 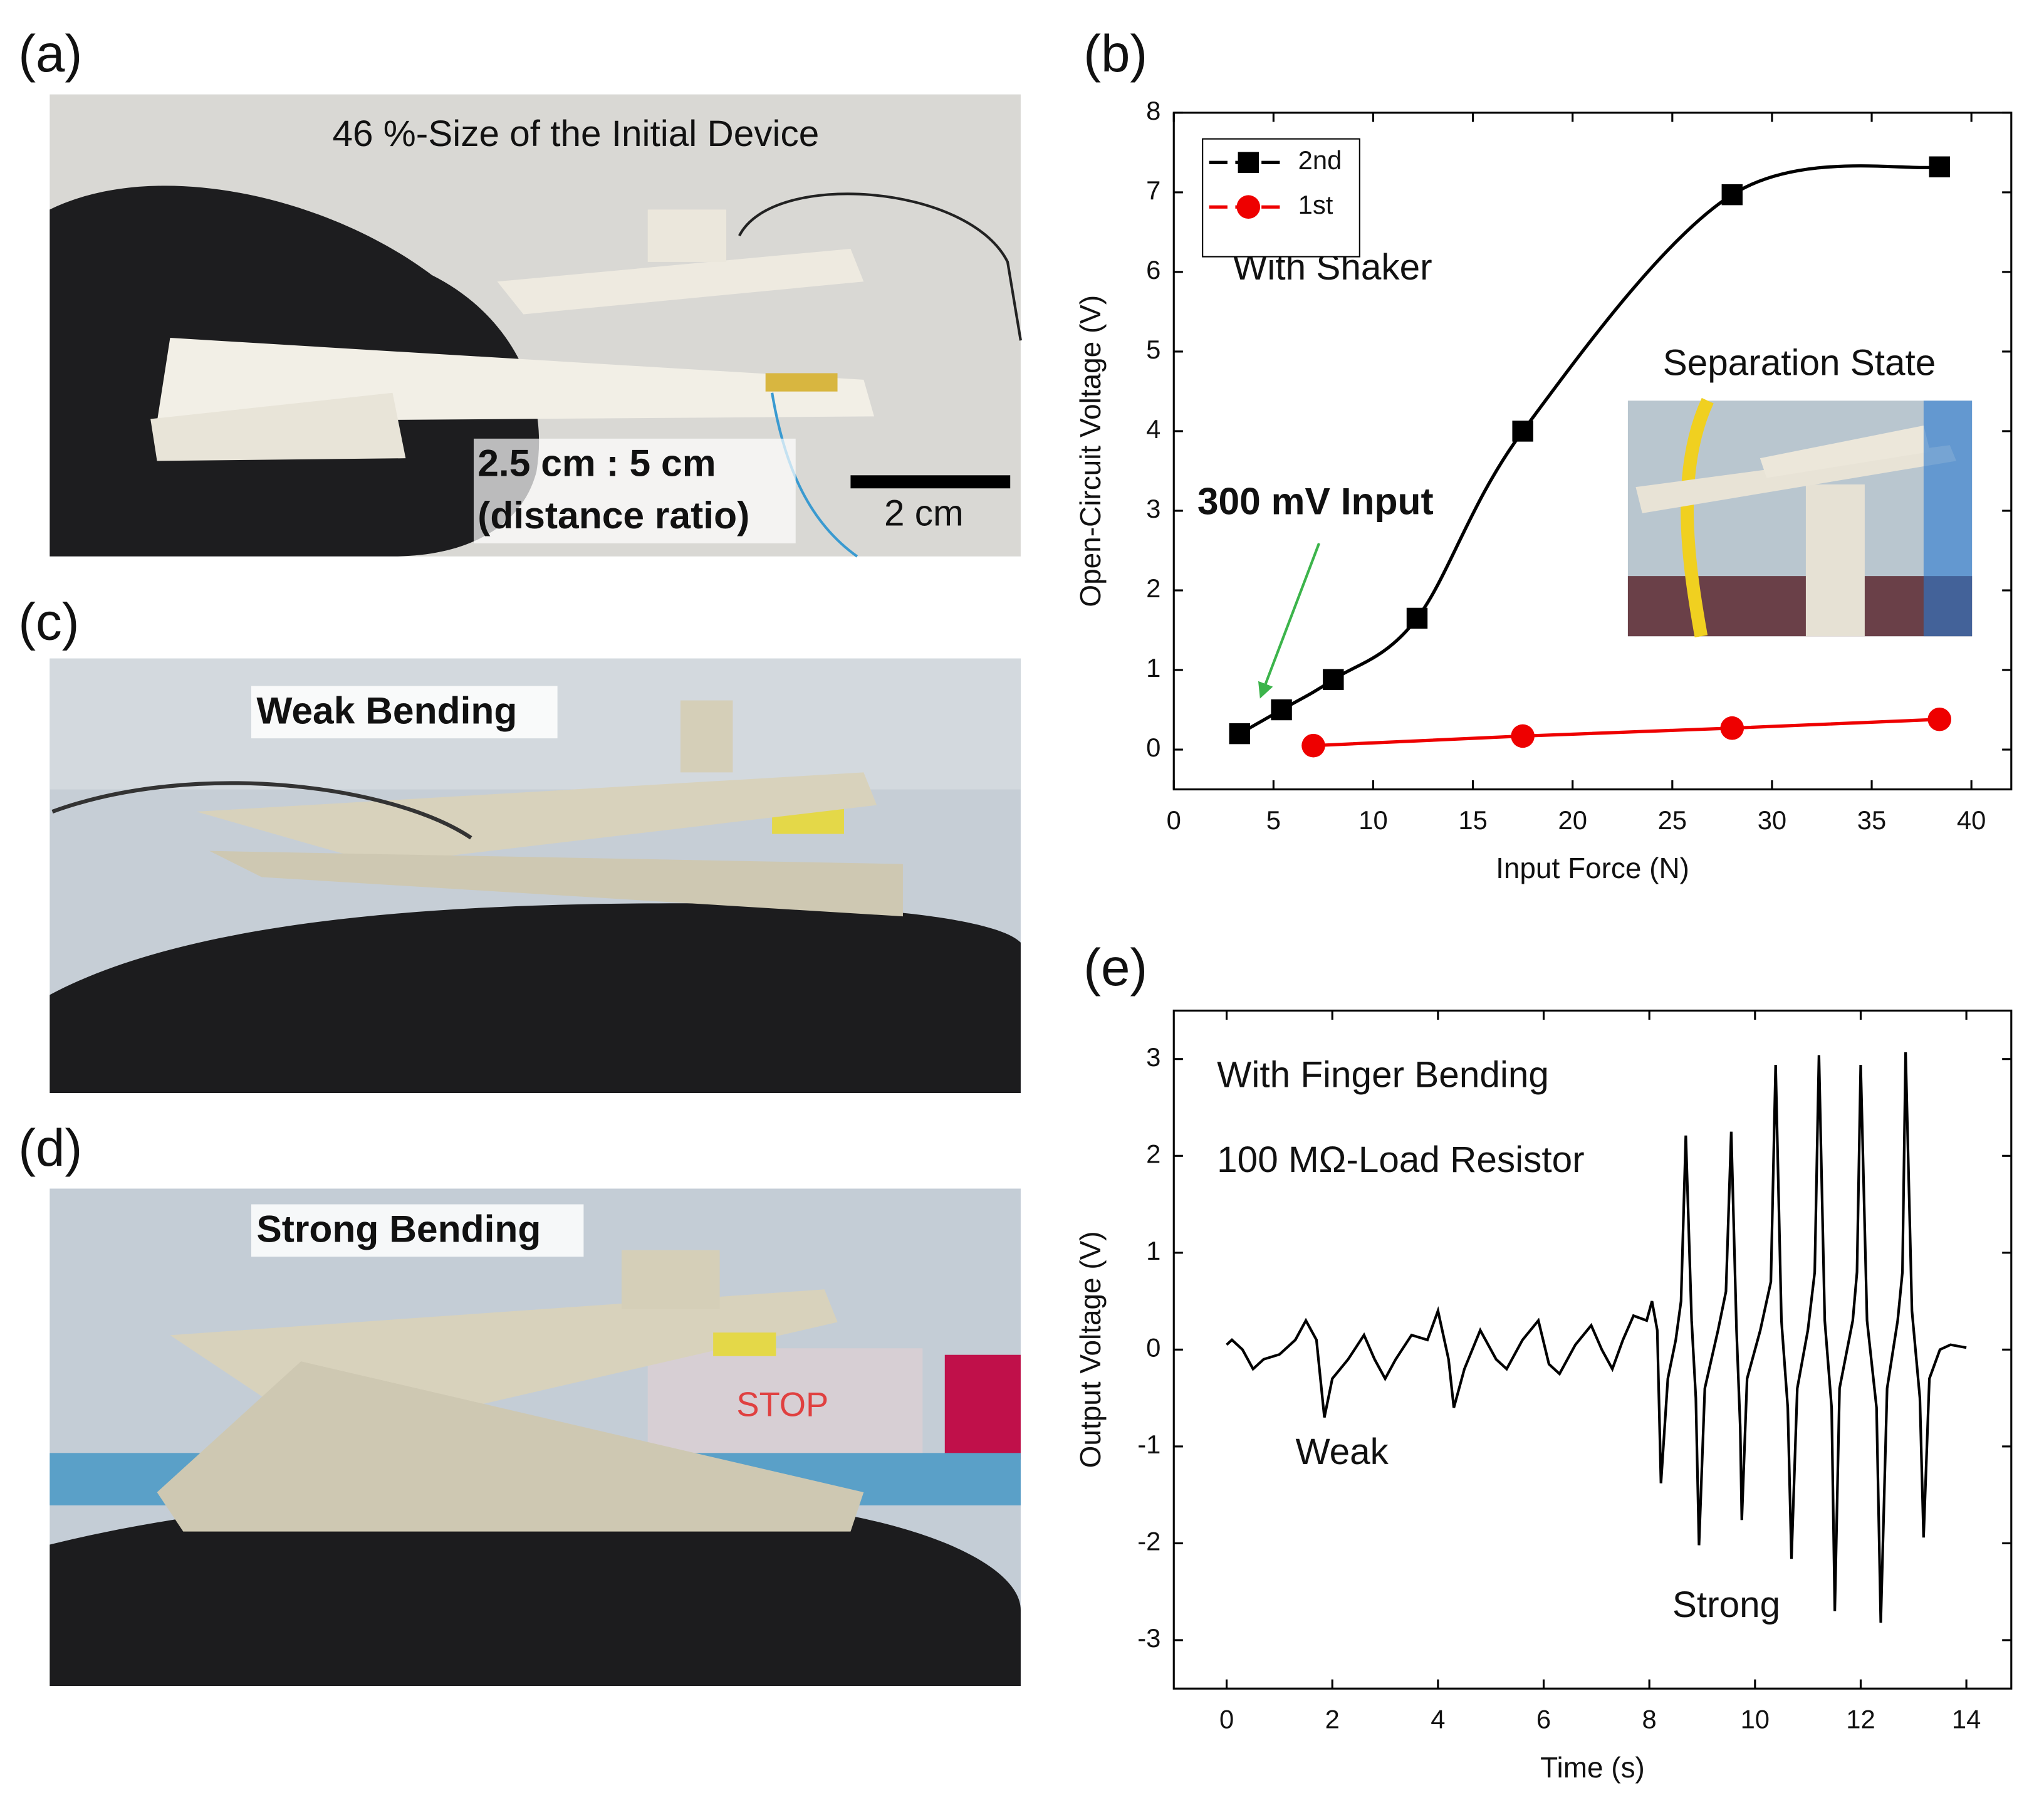 I want to click on y-tick-label: 4, so click(x=1153, y=429).